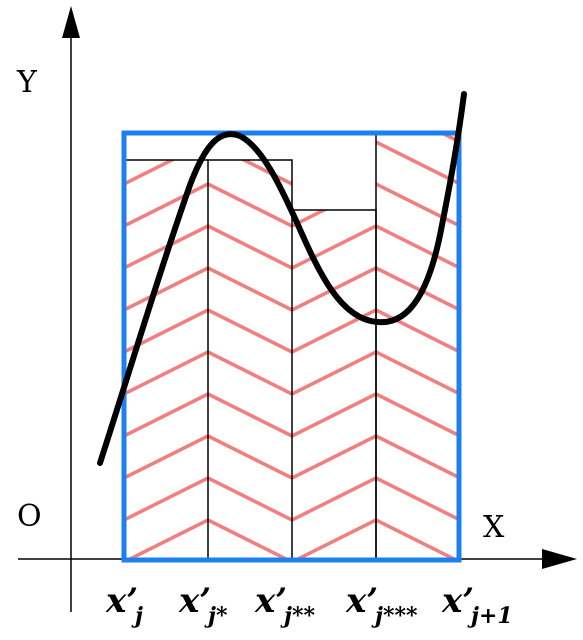 The height and width of the screenshot is (640, 583). Describe the element at coordinates (71, 22) in the screenshot. I see `y-axis-arrowhead` at that location.